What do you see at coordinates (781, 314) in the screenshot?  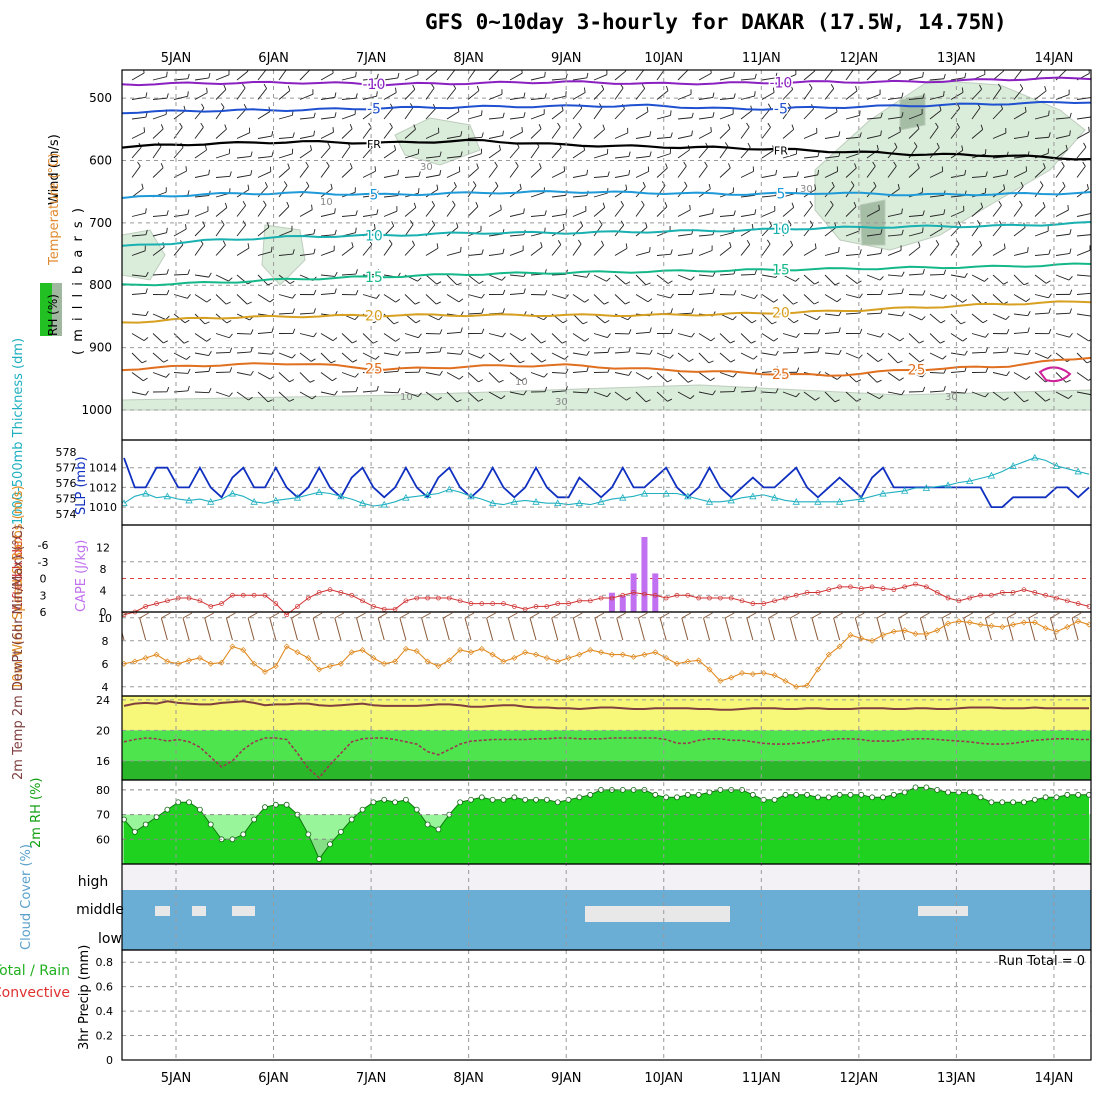 I see `isotherm-label: 20` at bounding box center [781, 314].